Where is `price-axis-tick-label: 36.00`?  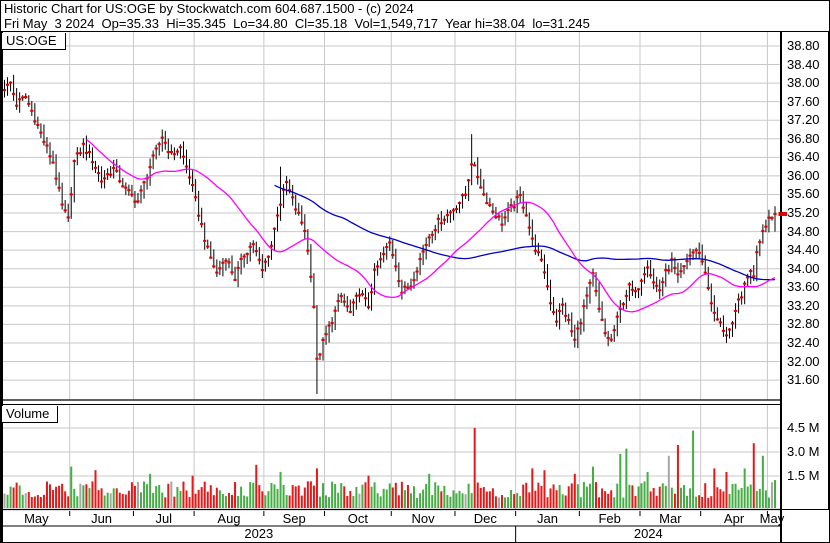
price-axis-tick-label: 36.00 is located at coordinates (803, 175).